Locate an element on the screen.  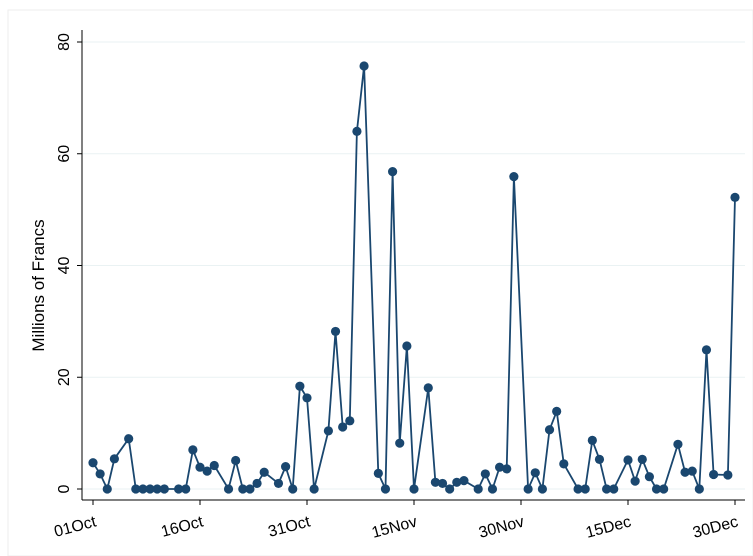
y-axis-title: Millions of Francs is located at coordinates (38, 285).